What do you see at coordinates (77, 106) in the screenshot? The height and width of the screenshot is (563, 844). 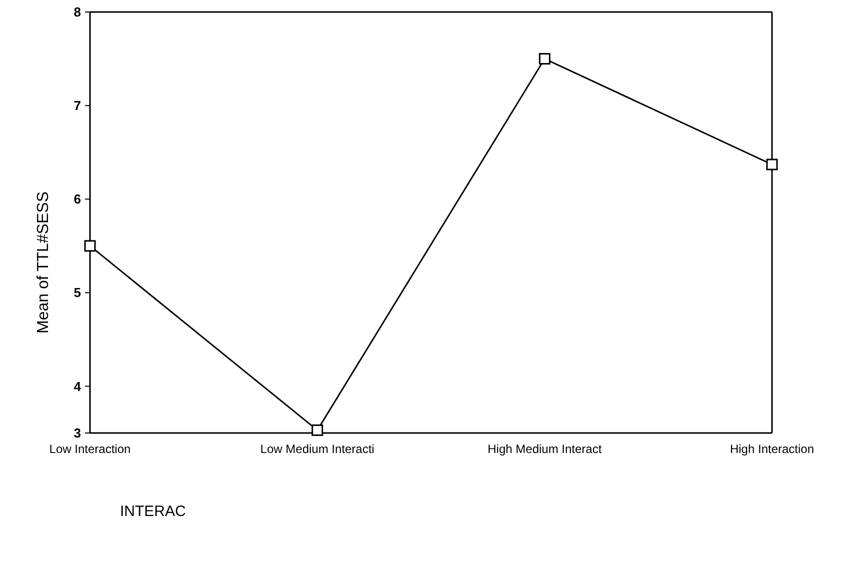 I see `y-tick-label: 7` at bounding box center [77, 106].